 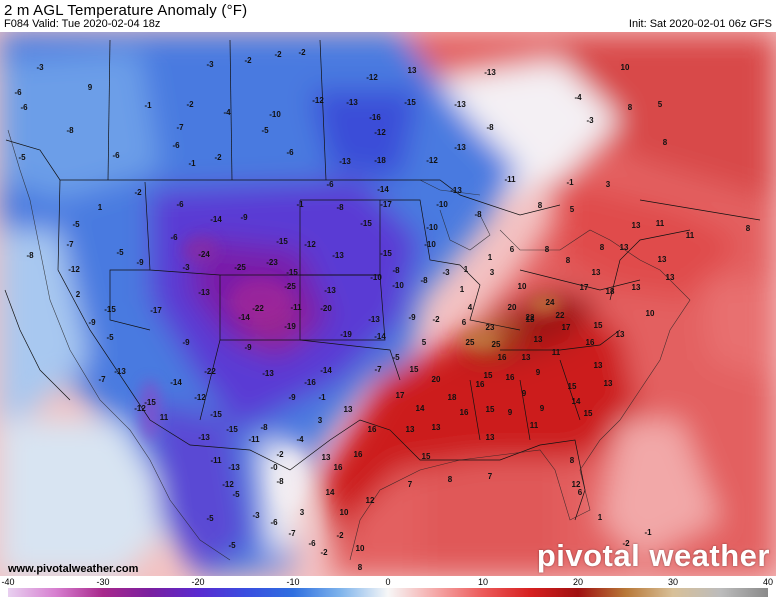 I want to click on color-scale: -40 -30 -20 -10 0 10 20 30 40, so click(x=388, y=588).